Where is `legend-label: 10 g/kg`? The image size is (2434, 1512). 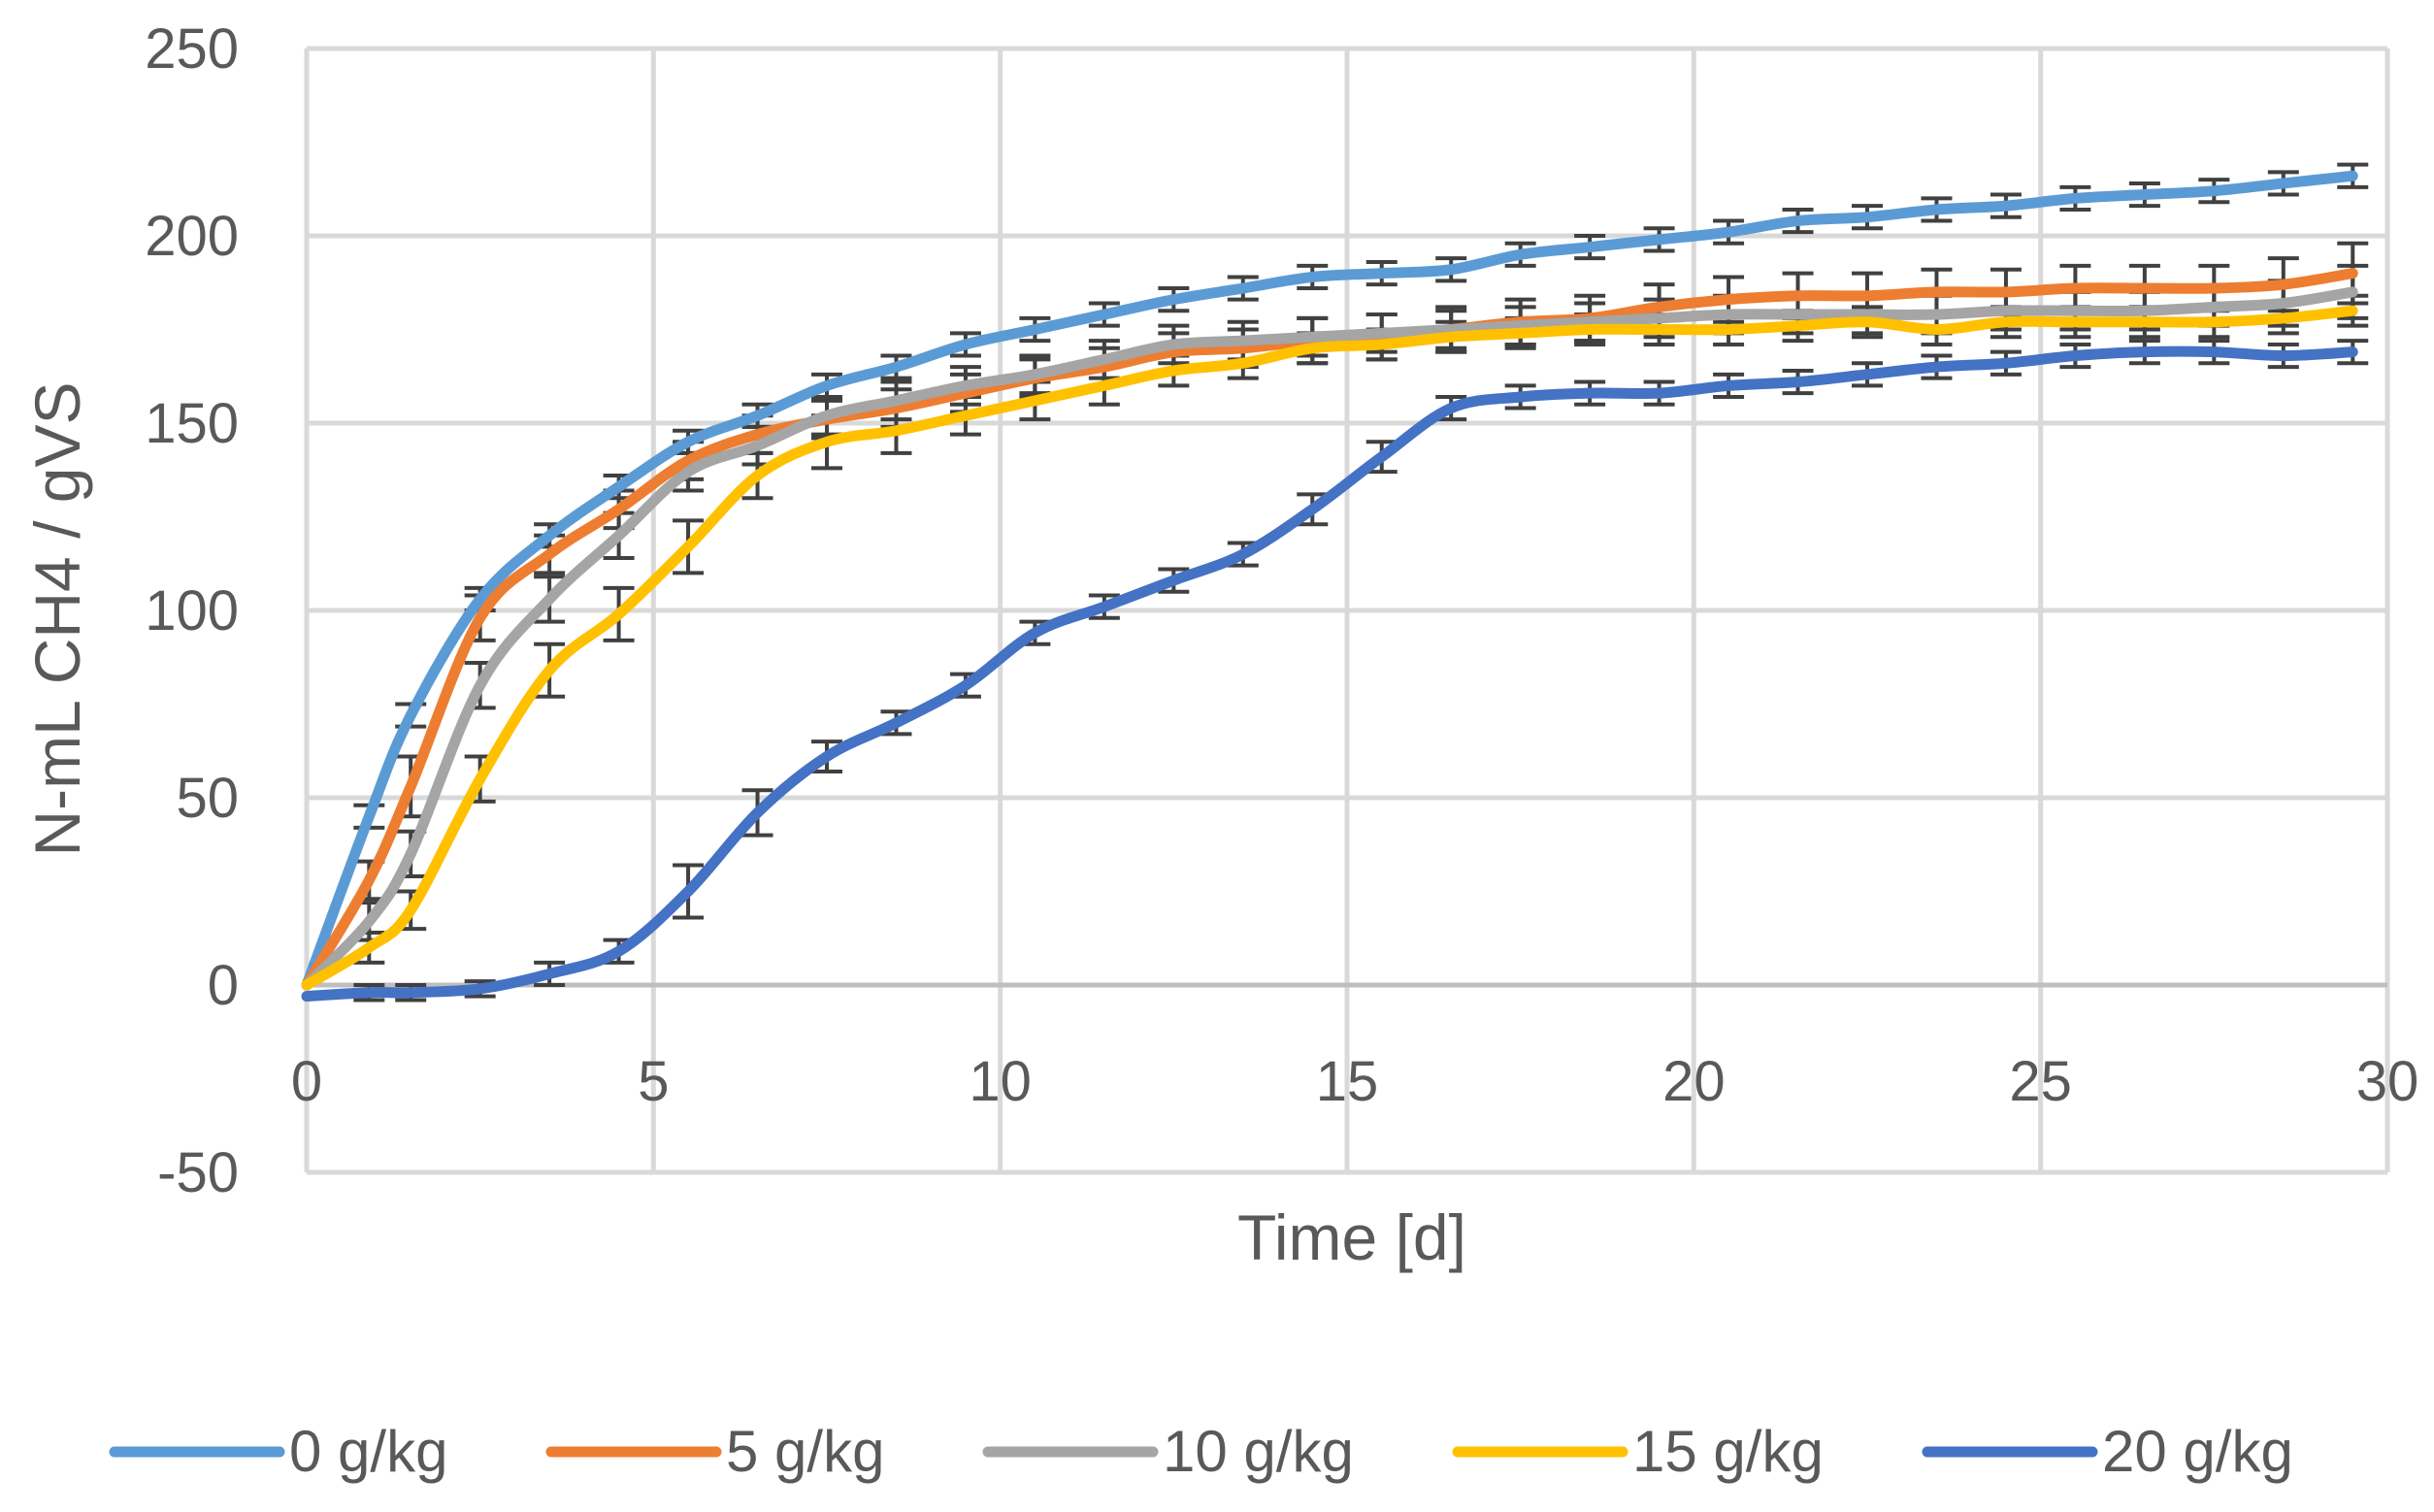
legend-label: 10 g/kg is located at coordinates (1259, 1451).